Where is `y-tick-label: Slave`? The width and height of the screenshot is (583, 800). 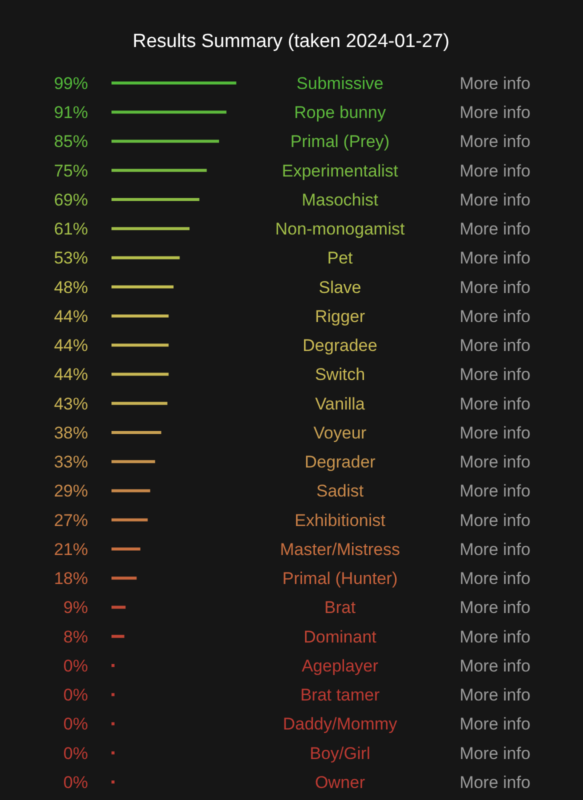 y-tick-label: Slave is located at coordinates (340, 287).